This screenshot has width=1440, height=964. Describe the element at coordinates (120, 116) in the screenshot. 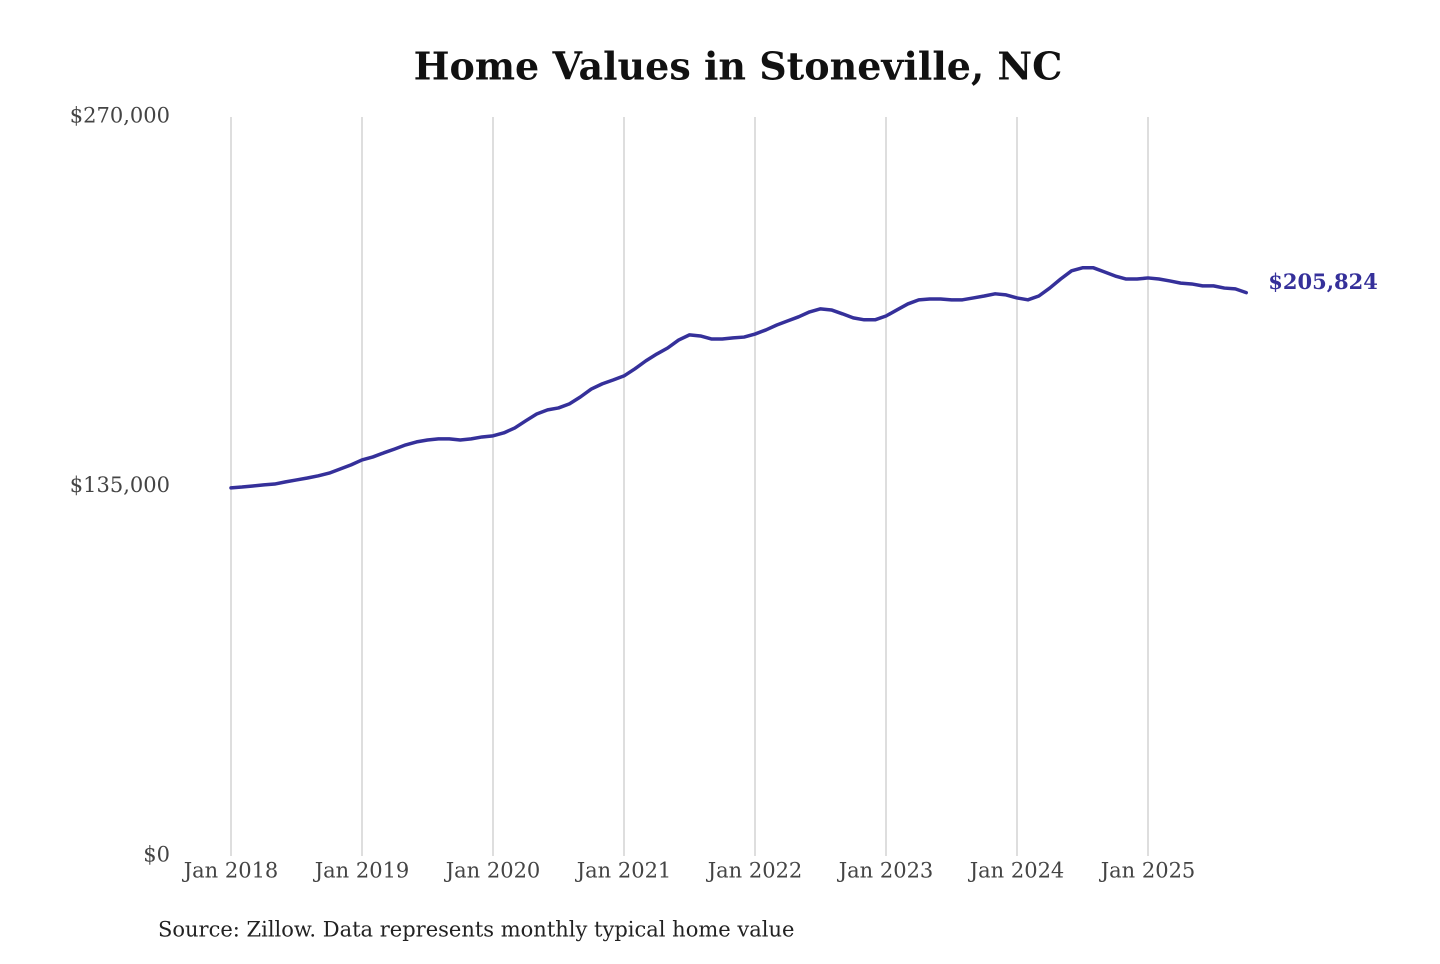

I see `y-tick-label: $270,000` at that location.